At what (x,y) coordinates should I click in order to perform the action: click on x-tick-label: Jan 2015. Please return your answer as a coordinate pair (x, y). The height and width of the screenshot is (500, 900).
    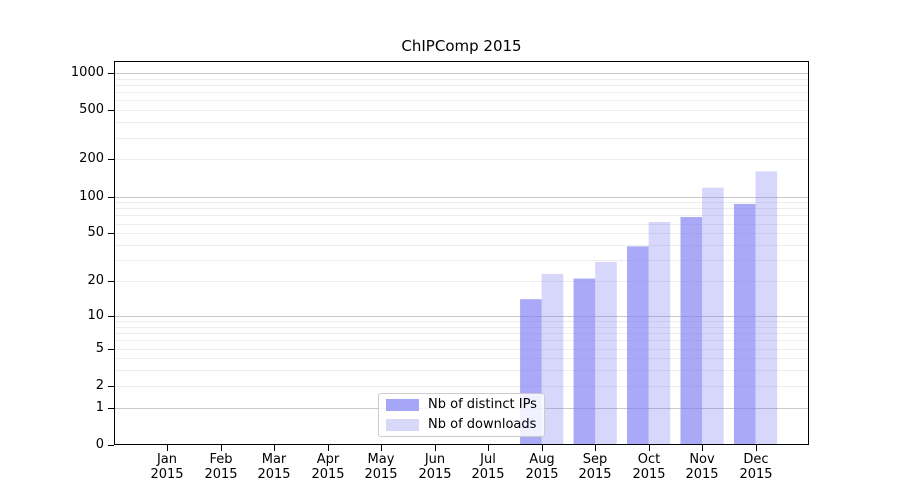
    Looking at the image, I should click on (167, 467).